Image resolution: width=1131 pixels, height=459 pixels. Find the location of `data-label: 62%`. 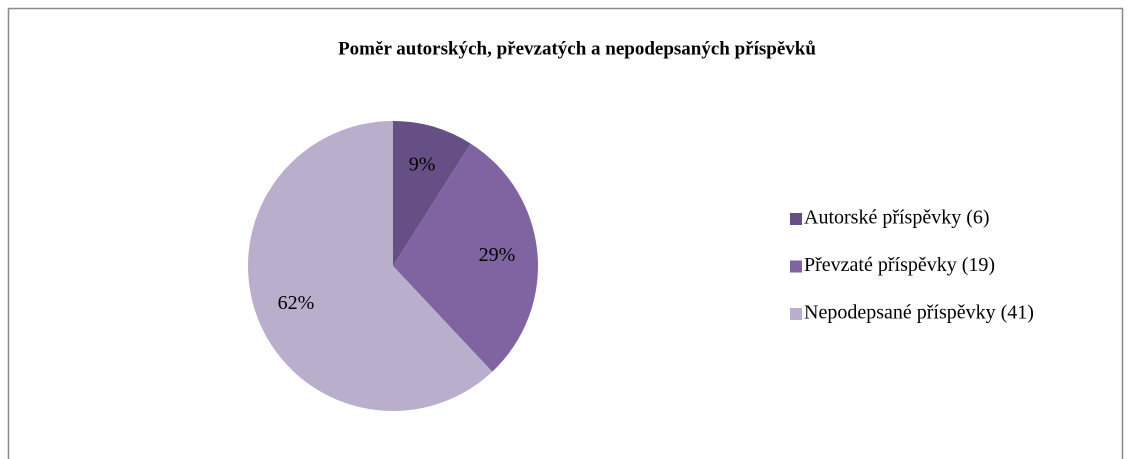

data-label: 62% is located at coordinates (296, 303).